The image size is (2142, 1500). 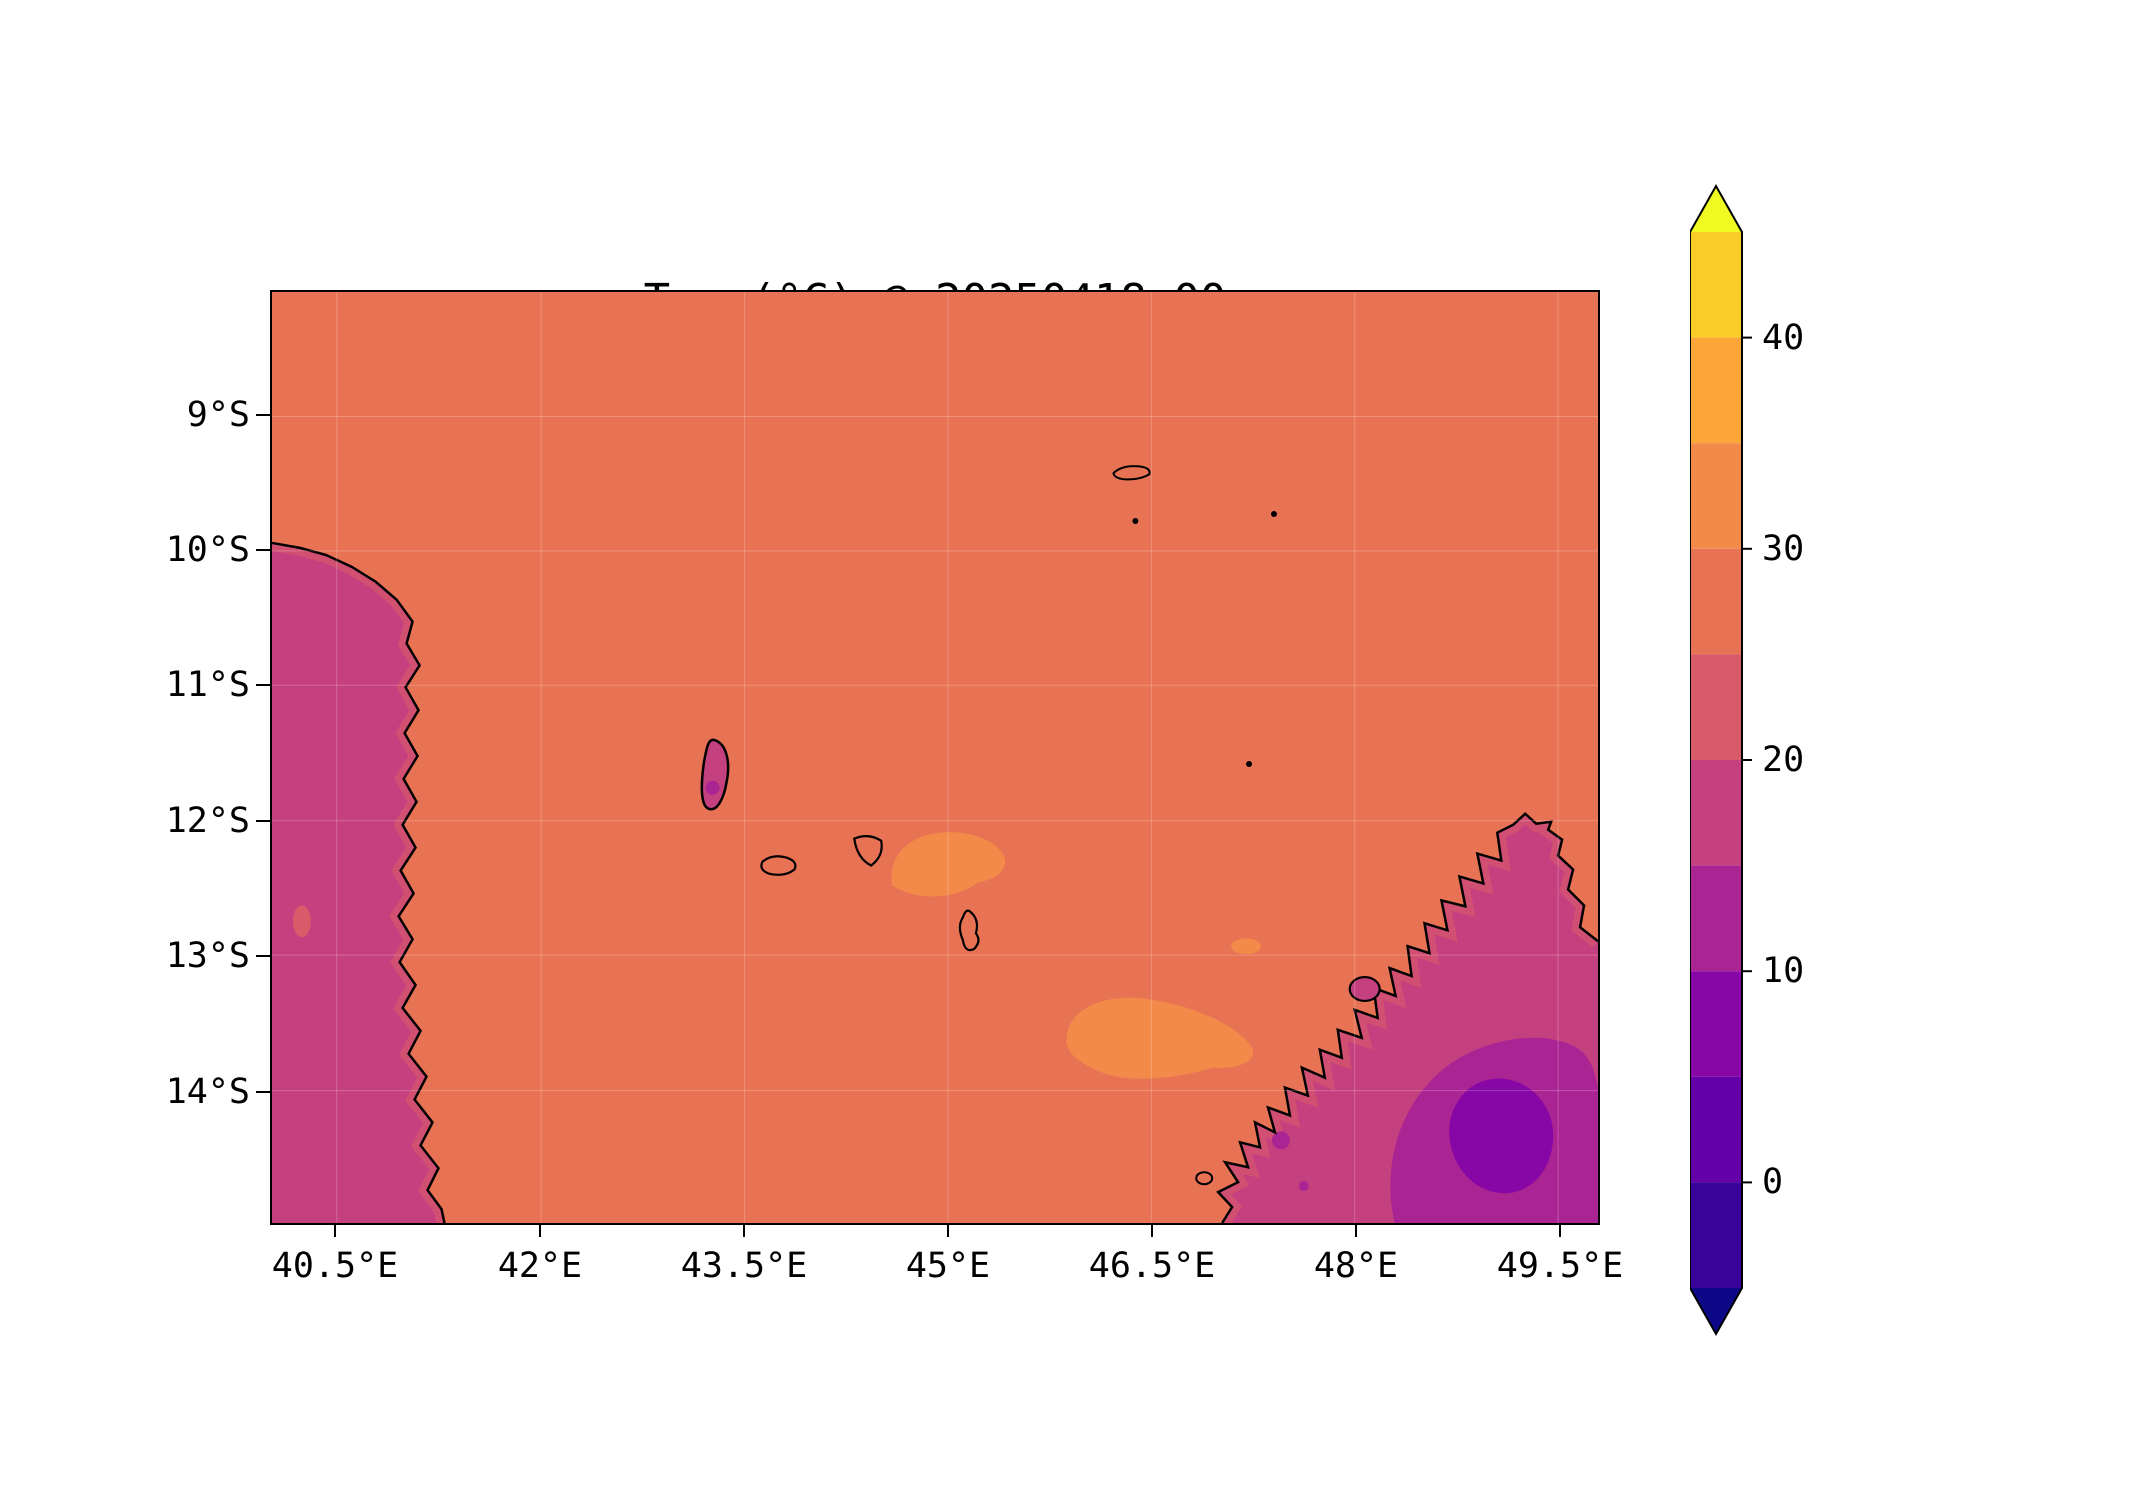 I want to click on island-anjouan, so click(x=868, y=851).